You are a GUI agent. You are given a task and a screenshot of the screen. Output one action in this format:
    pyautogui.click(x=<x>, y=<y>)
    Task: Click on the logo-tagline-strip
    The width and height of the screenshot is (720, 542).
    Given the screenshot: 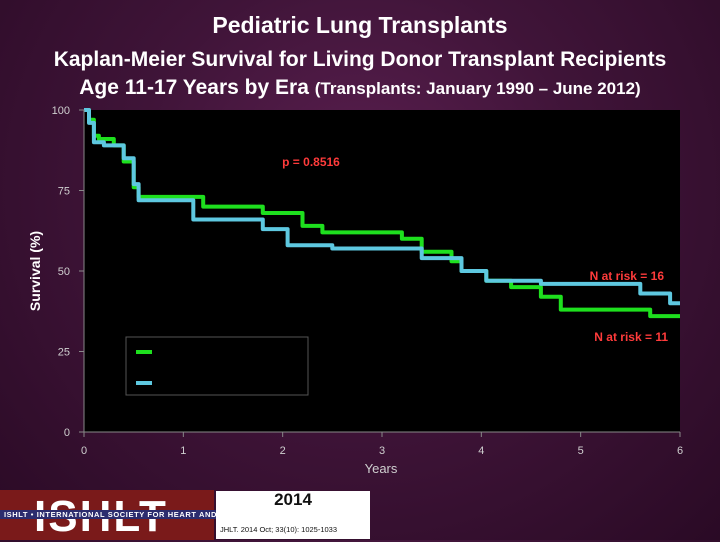 What is the action you would take?
    pyautogui.click(x=185, y=514)
    